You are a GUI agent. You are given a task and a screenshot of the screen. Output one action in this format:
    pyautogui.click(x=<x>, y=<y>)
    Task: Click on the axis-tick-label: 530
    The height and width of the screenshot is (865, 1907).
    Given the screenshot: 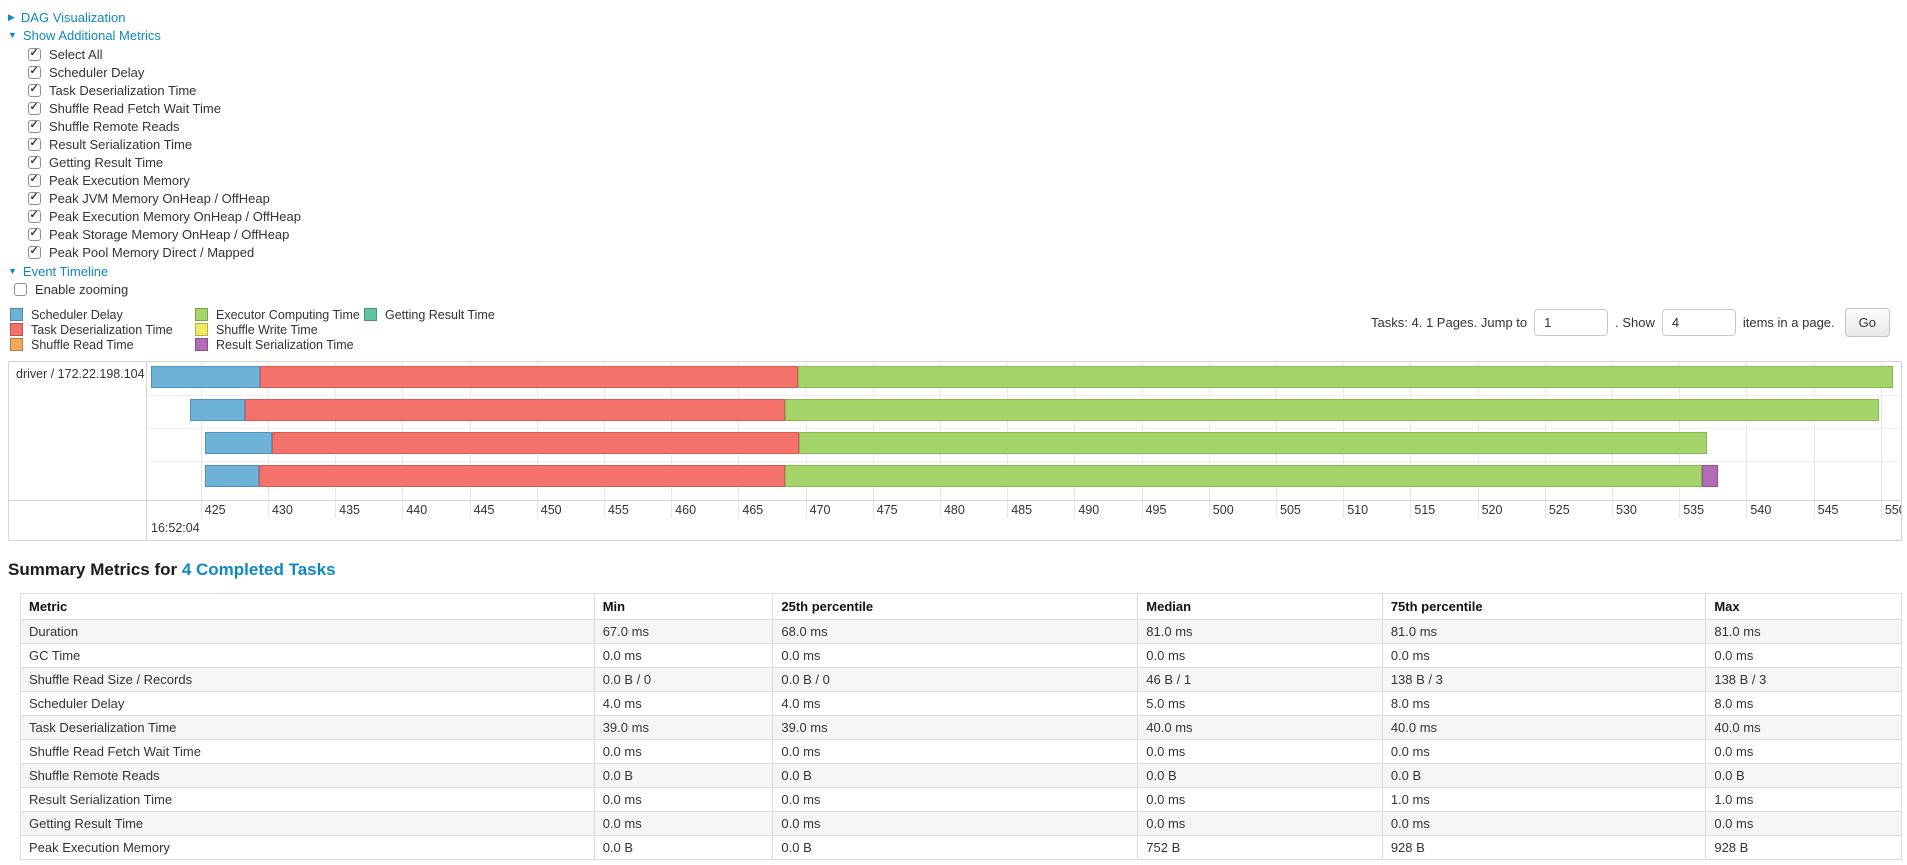 What is the action you would take?
    pyautogui.click(x=1626, y=510)
    